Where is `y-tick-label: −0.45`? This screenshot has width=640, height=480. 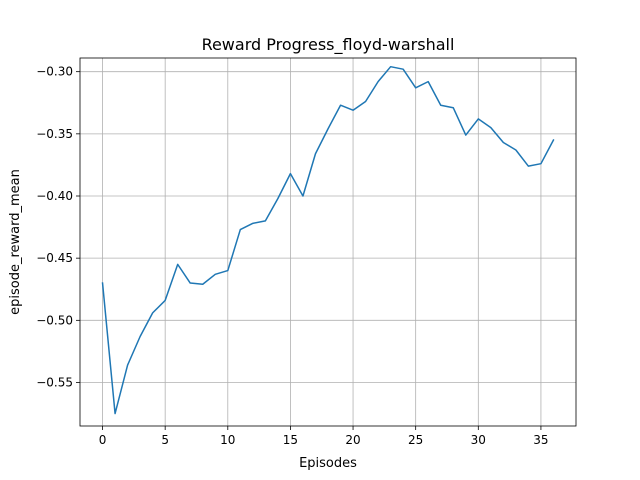 y-tick-label: −0.45 is located at coordinates (54, 258).